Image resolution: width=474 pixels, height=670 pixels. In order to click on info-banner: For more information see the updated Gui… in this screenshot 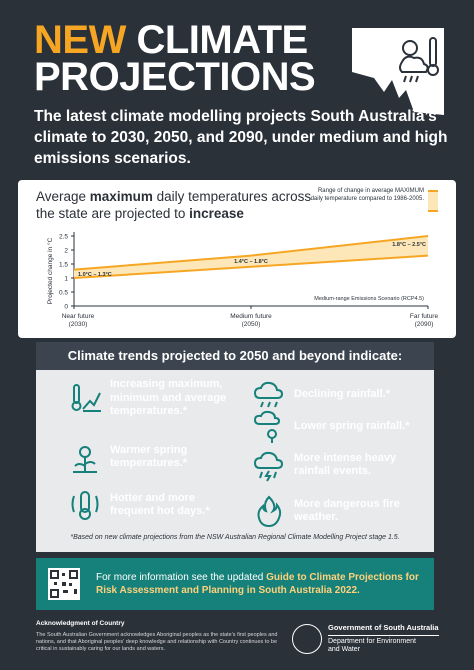, I will do `click(235, 584)`.